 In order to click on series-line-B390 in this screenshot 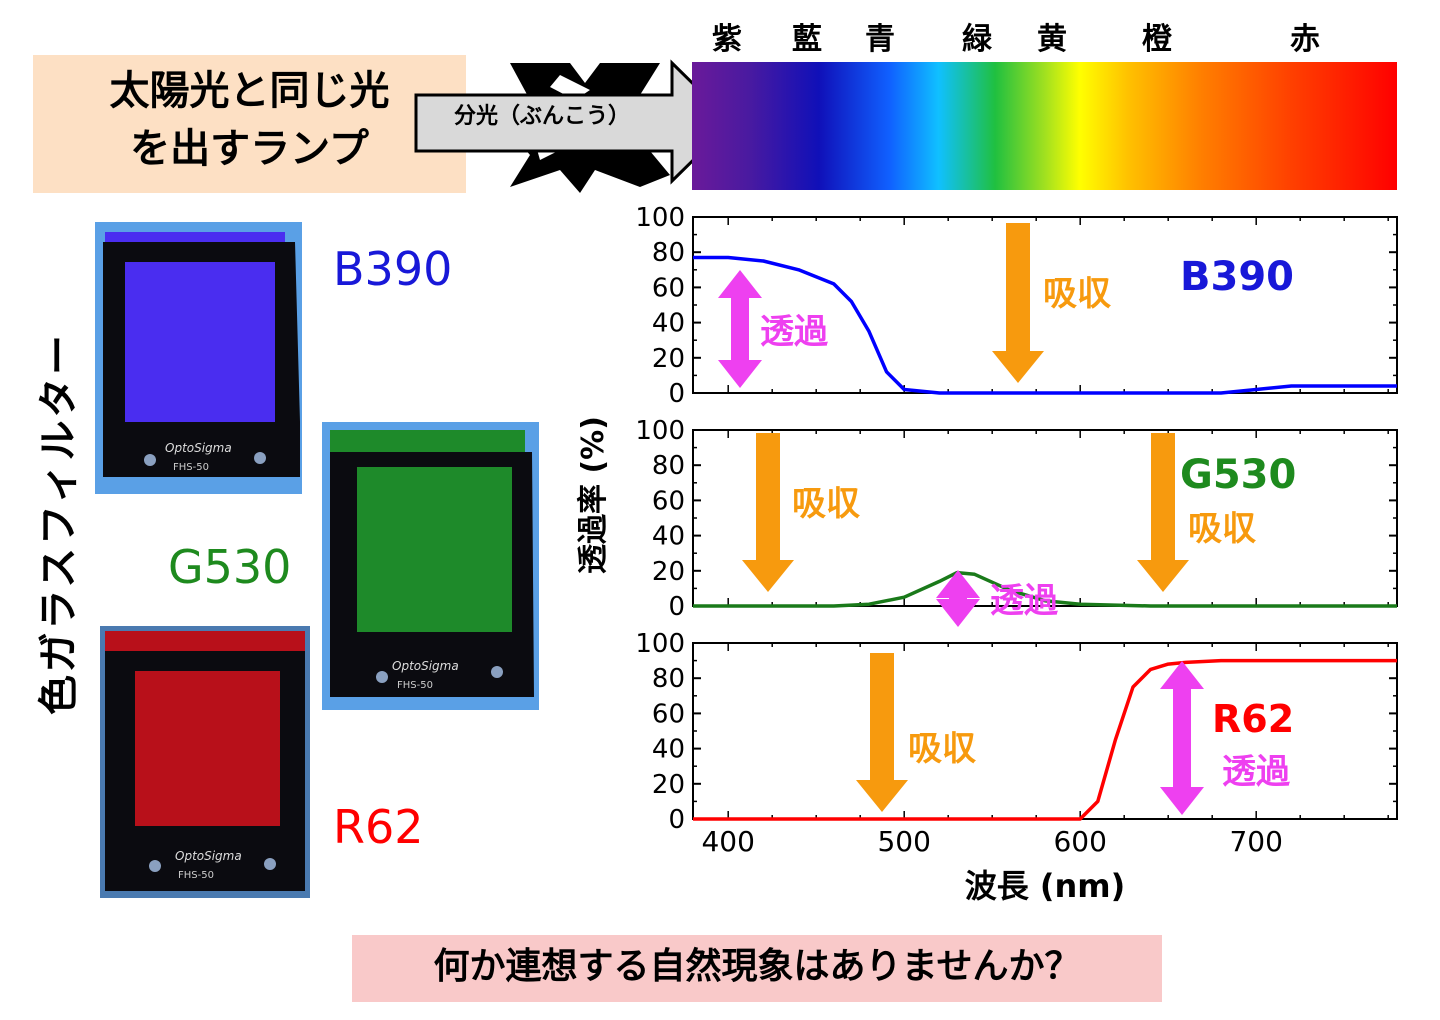, I will do `click(1045, 325)`.